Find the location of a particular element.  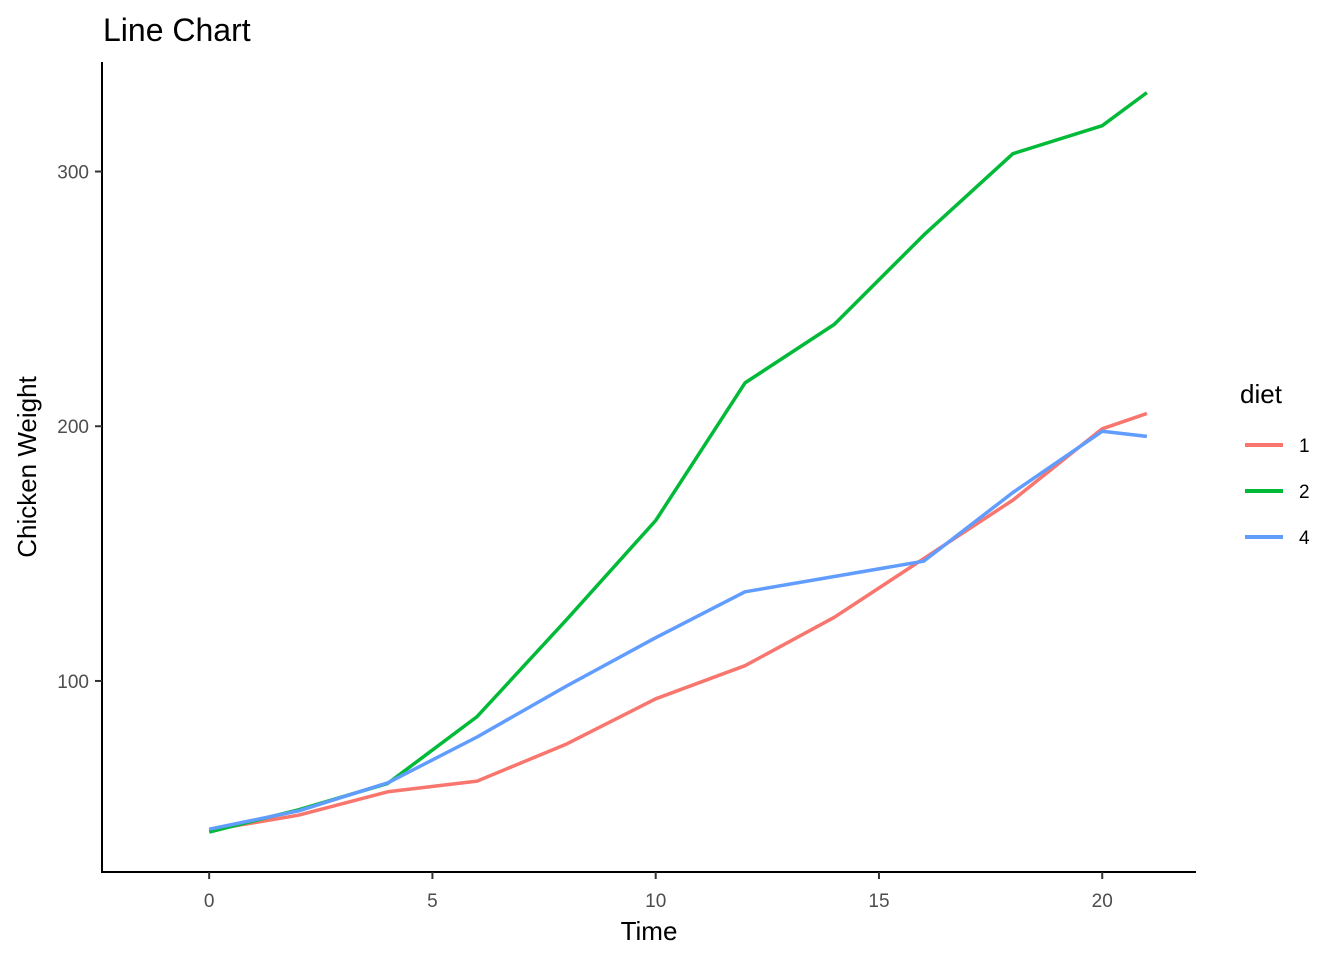

x-tick-label: 15 is located at coordinates (878, 901).